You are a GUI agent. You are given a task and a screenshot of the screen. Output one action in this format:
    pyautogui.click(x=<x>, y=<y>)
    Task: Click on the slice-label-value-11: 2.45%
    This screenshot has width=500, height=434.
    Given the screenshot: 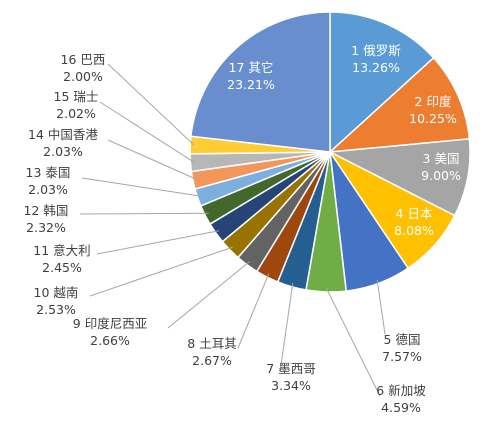 What is the action you would take?
    pyautogui.click(x=62, y=267)
    